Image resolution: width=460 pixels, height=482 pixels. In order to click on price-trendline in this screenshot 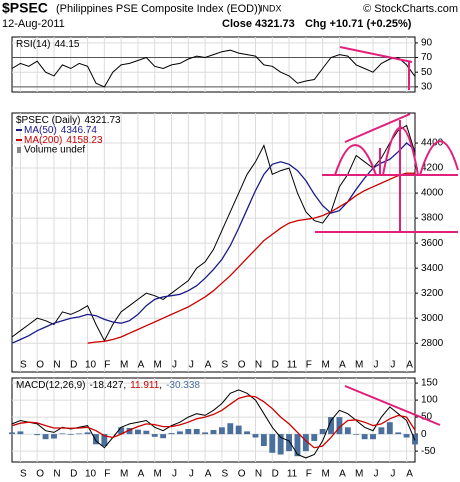, I will do `click(377, 128)`.